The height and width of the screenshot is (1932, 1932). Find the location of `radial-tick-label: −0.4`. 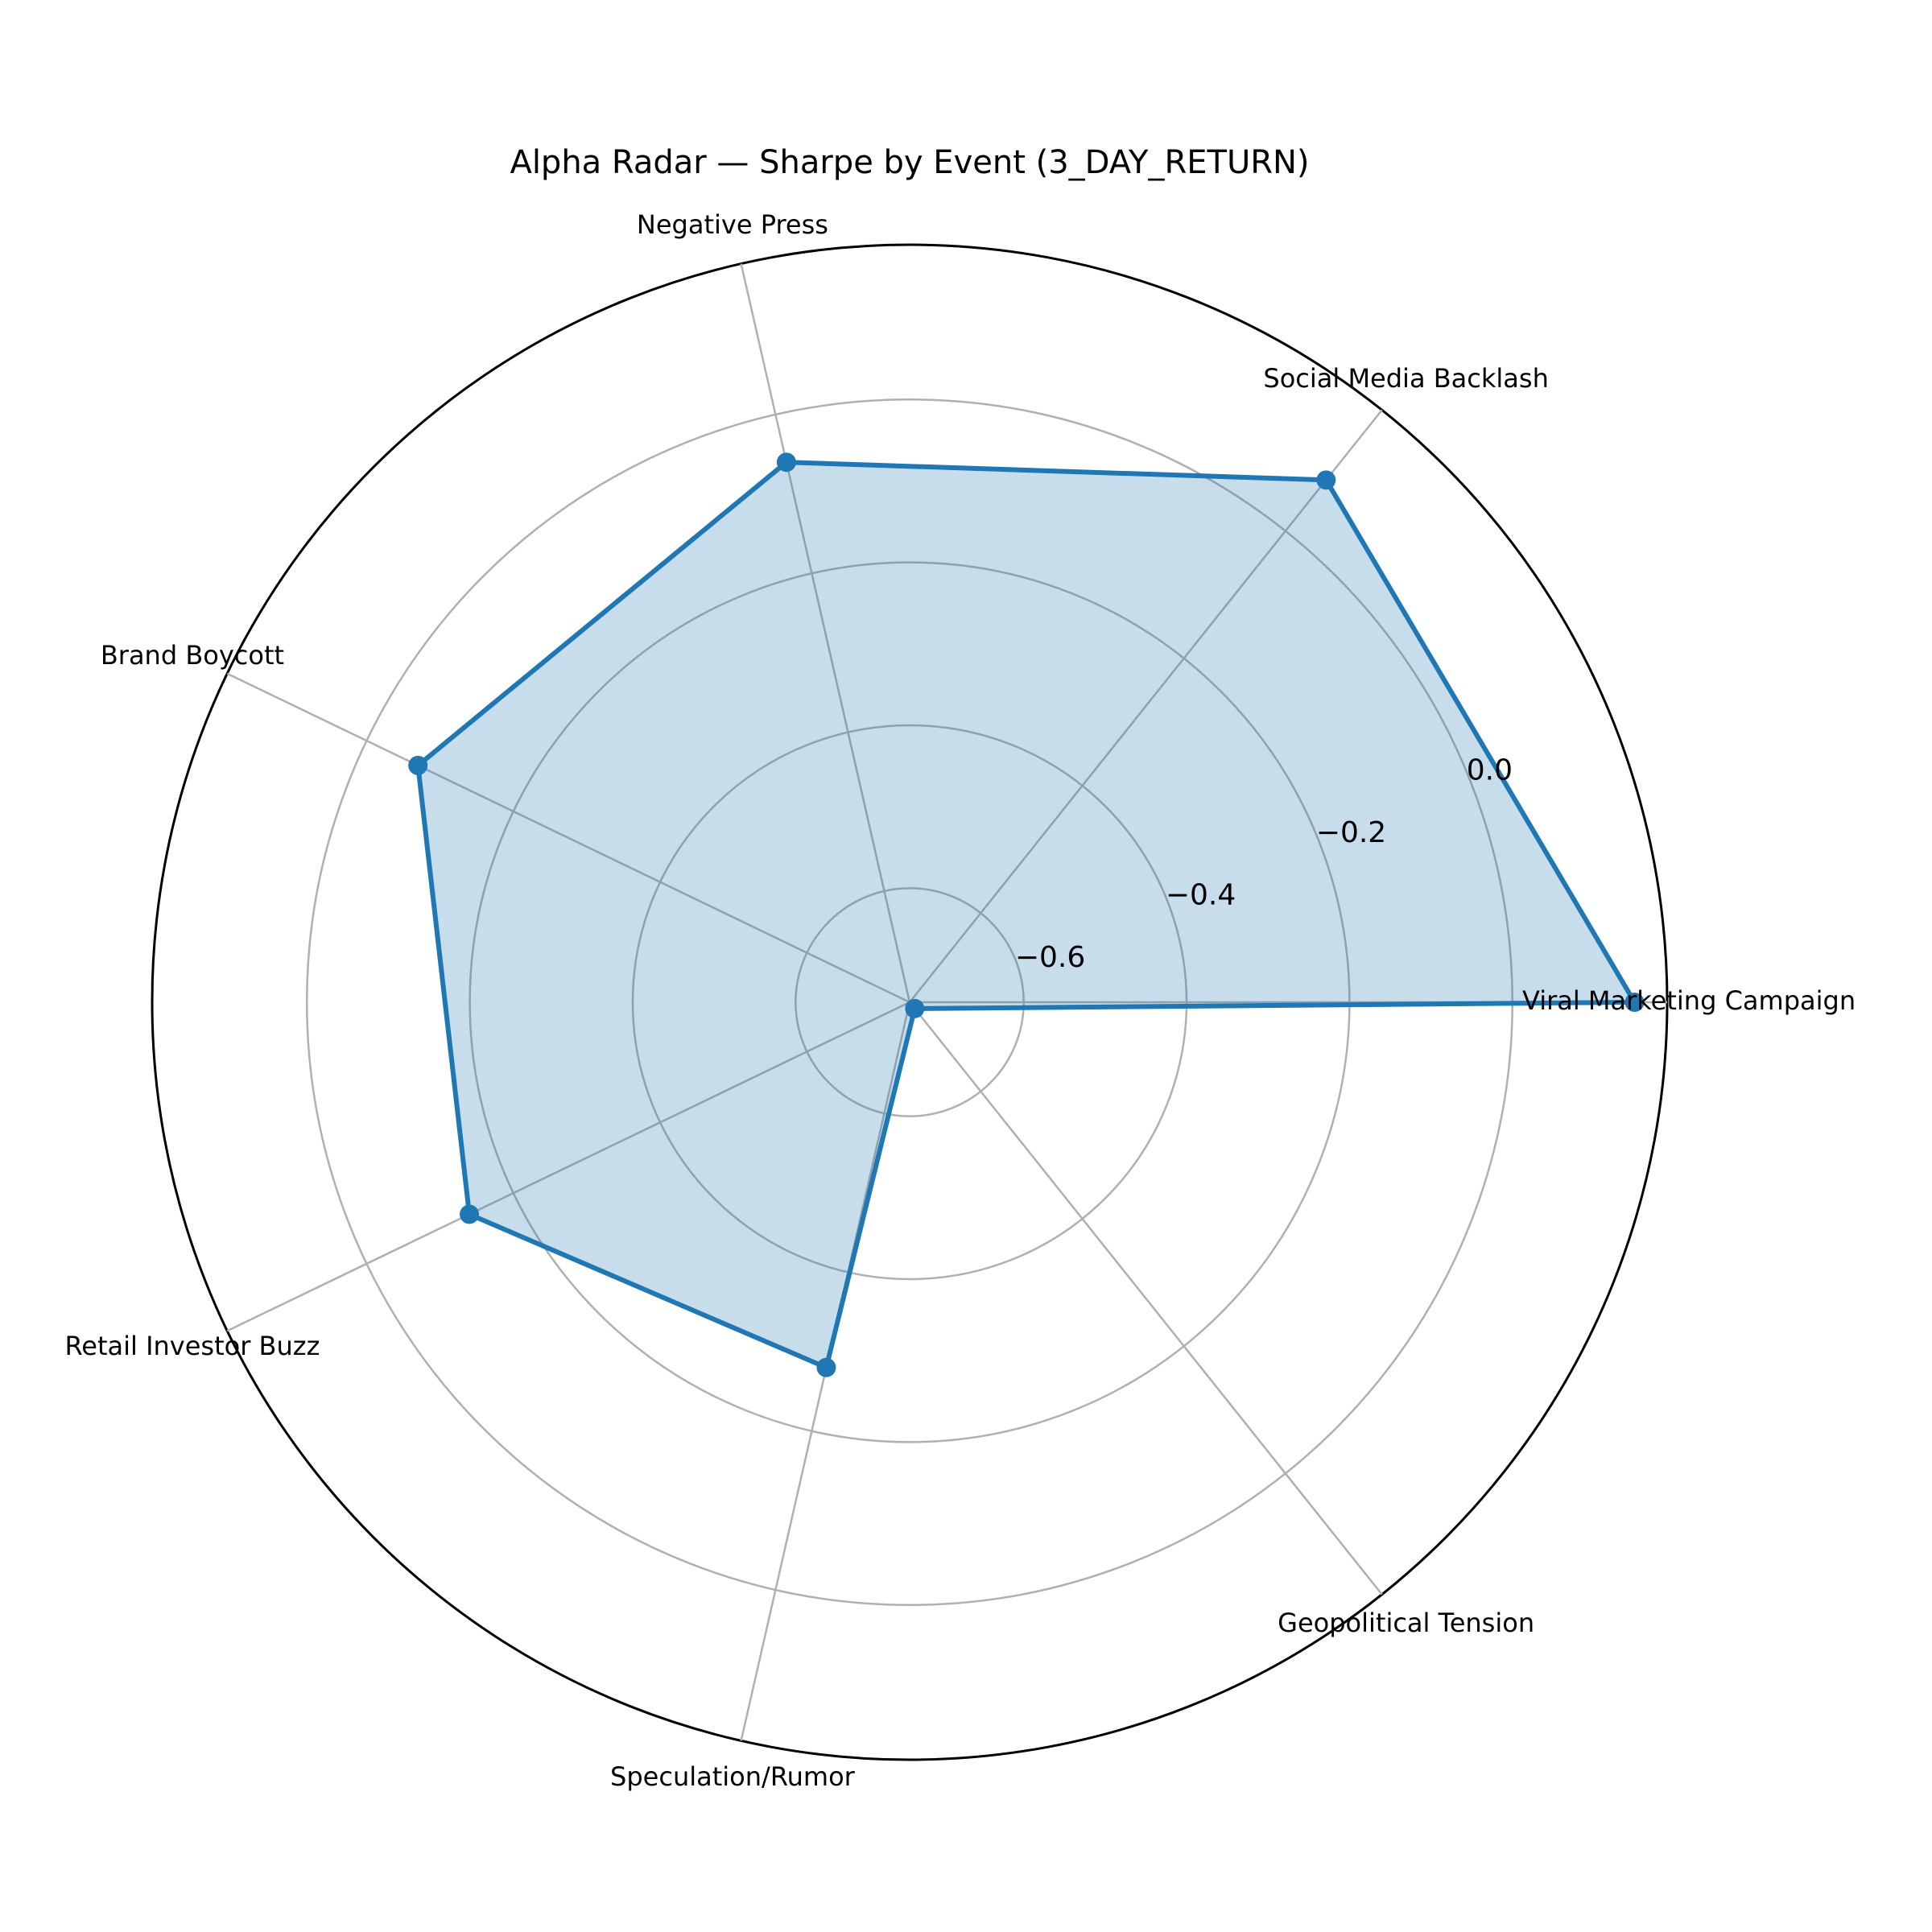

radial-tick-label: −0.4 is located at coordinates (1201, 894).